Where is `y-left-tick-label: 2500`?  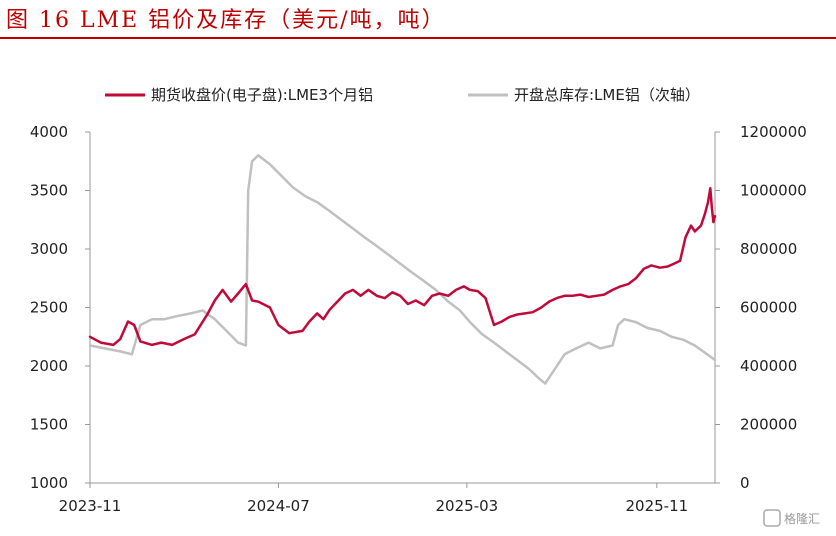
y-left-tick-label: 2500 is located at coordinates (49, 308).